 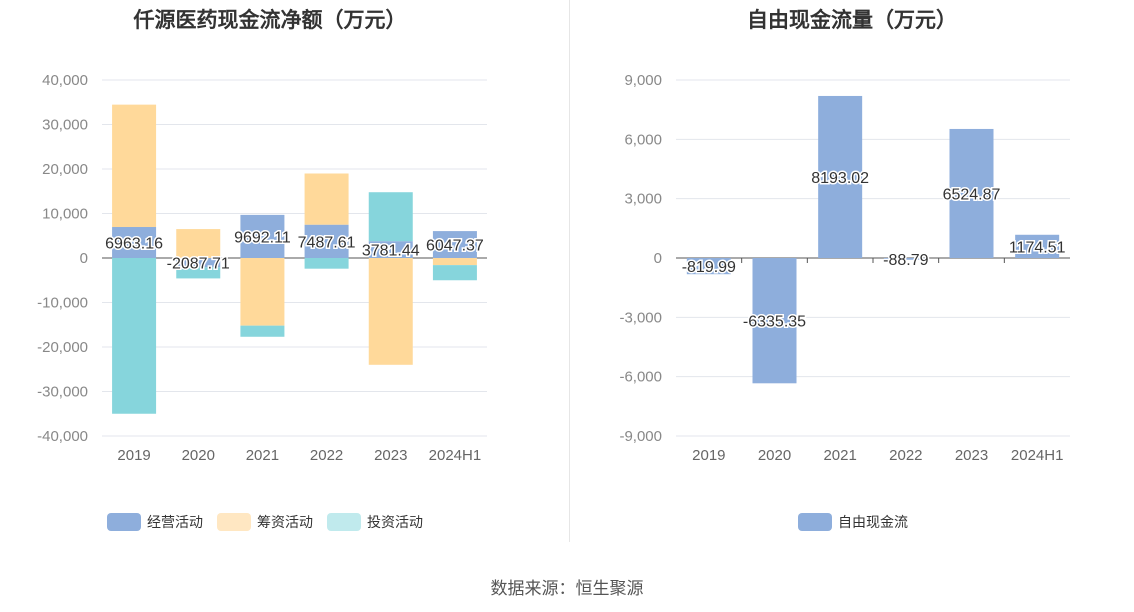 What do you see at coordinates (326, 263) in the screenshot?
I see `bar-investing-2022` at bounding box center [326, 263].